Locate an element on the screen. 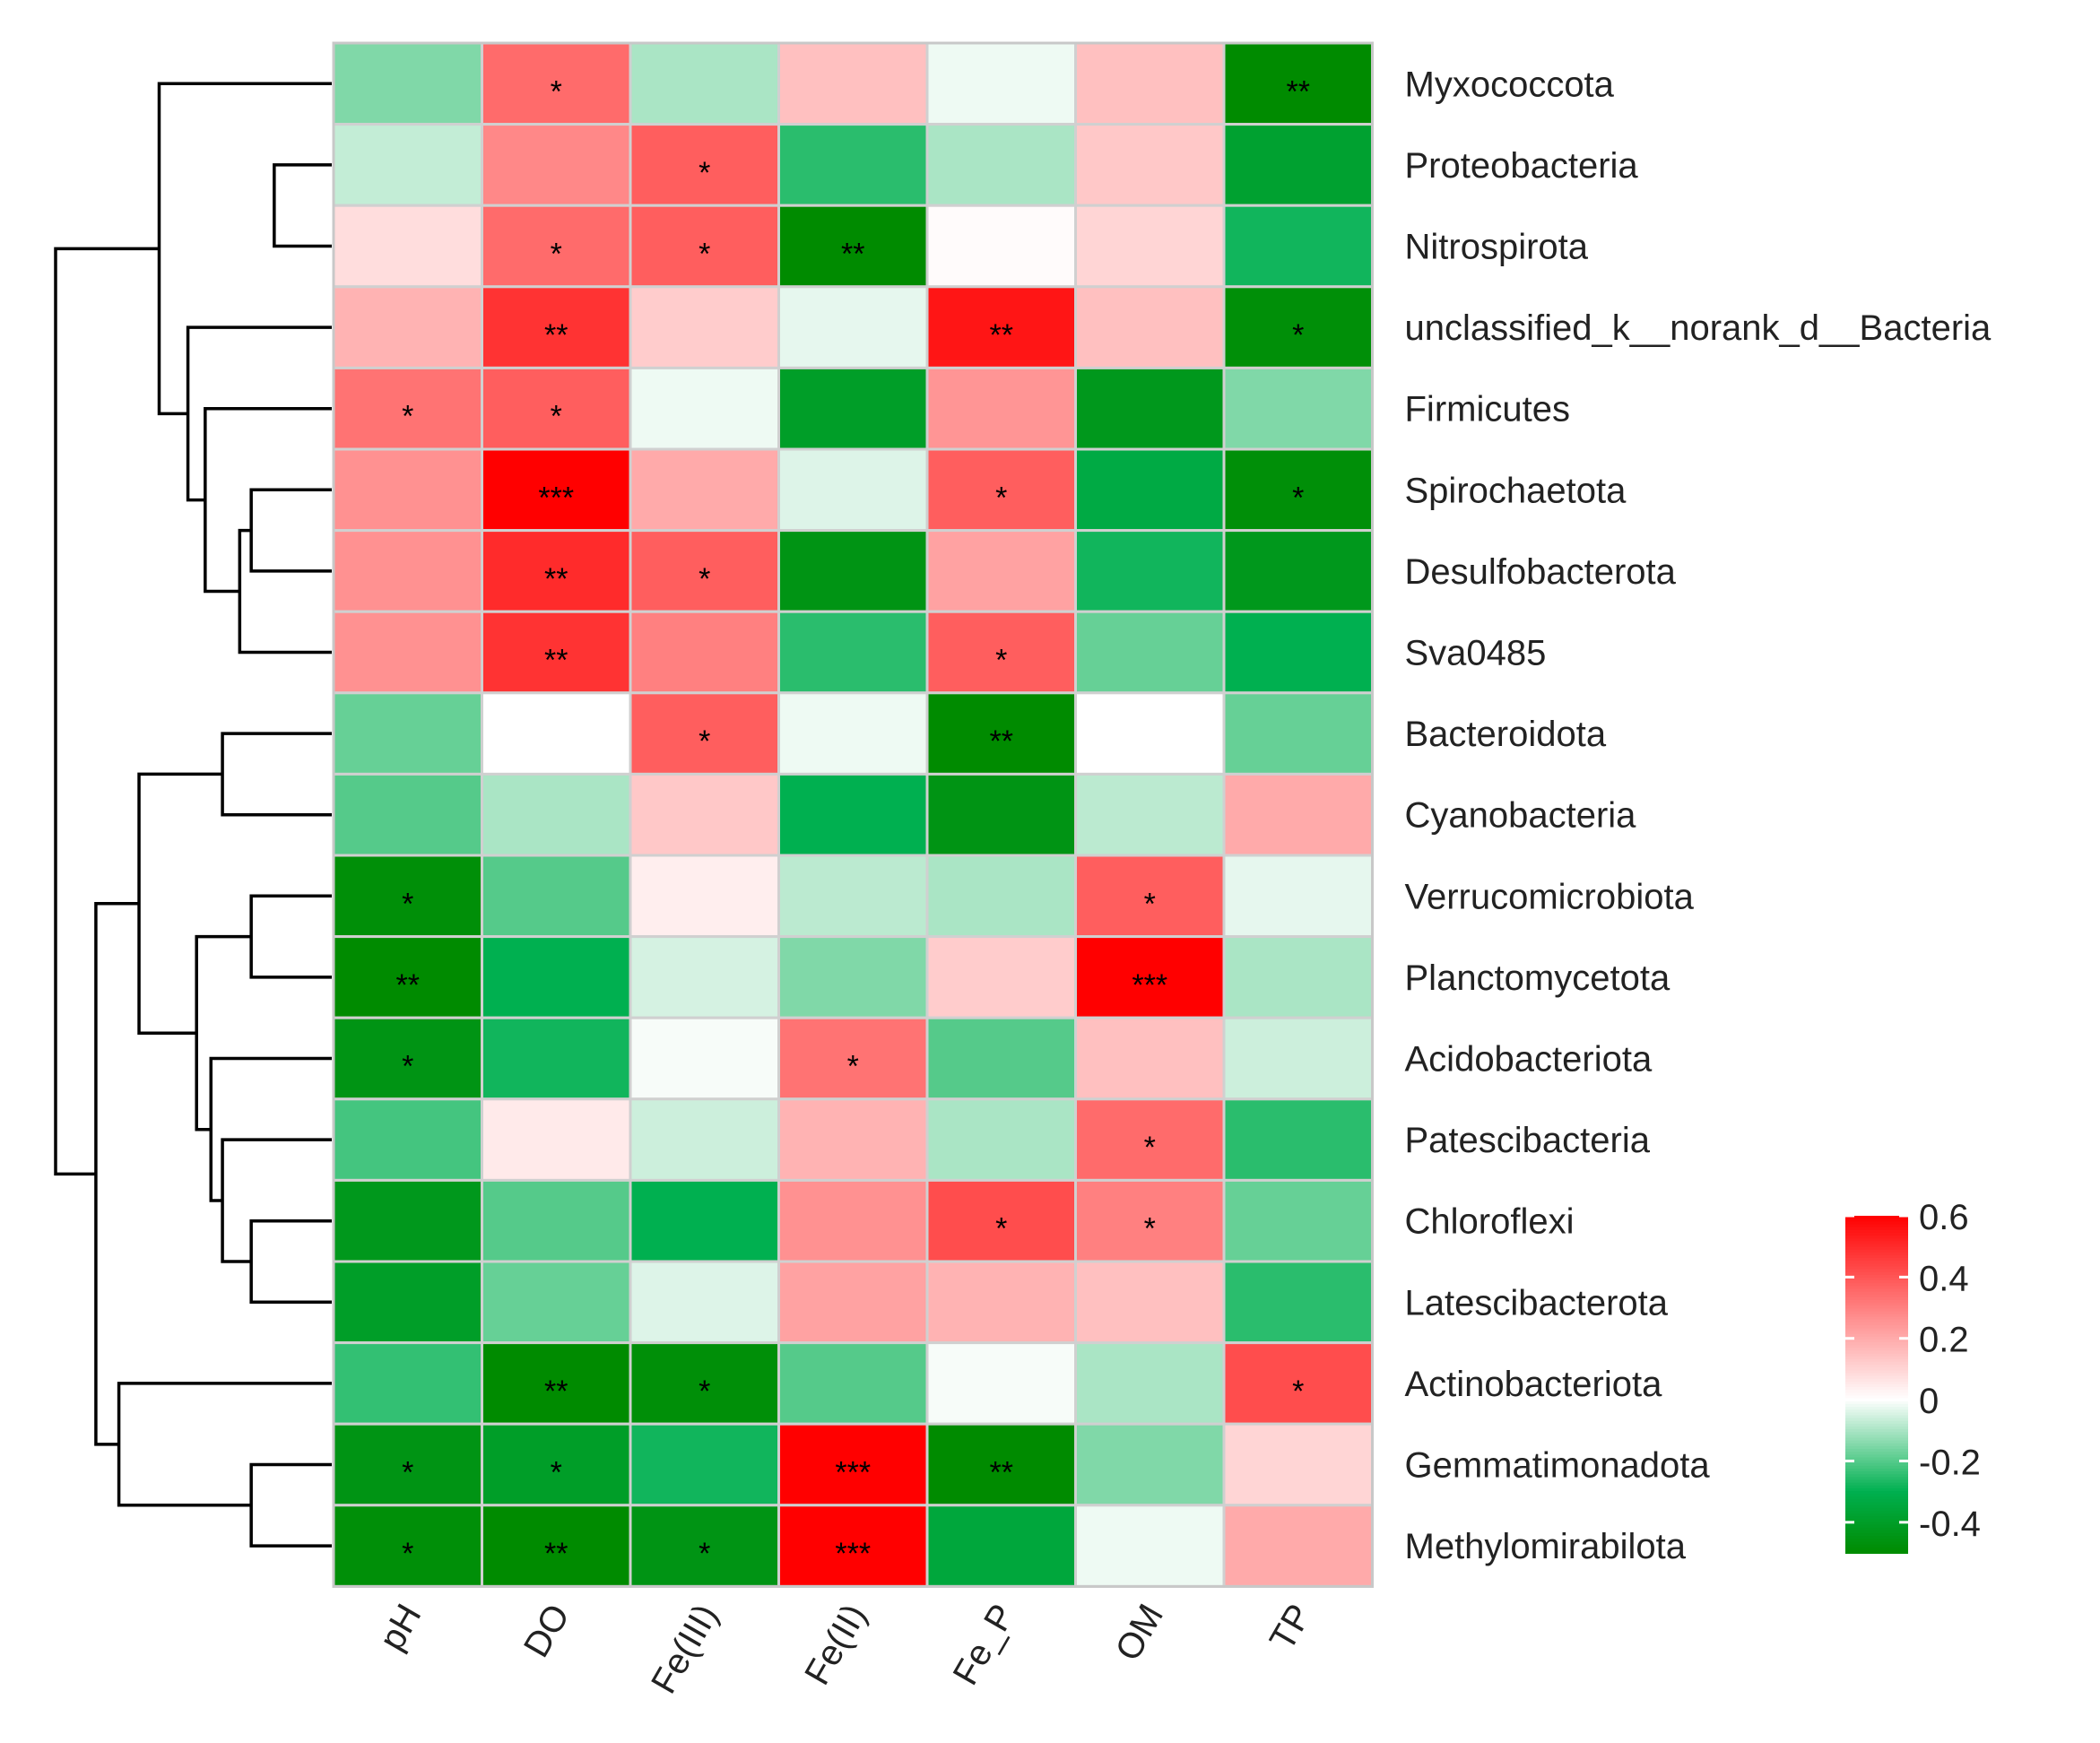 This screenshot has height=1743, width=2100. row-label: Firmicutes is located at coordinates (1487, 409).